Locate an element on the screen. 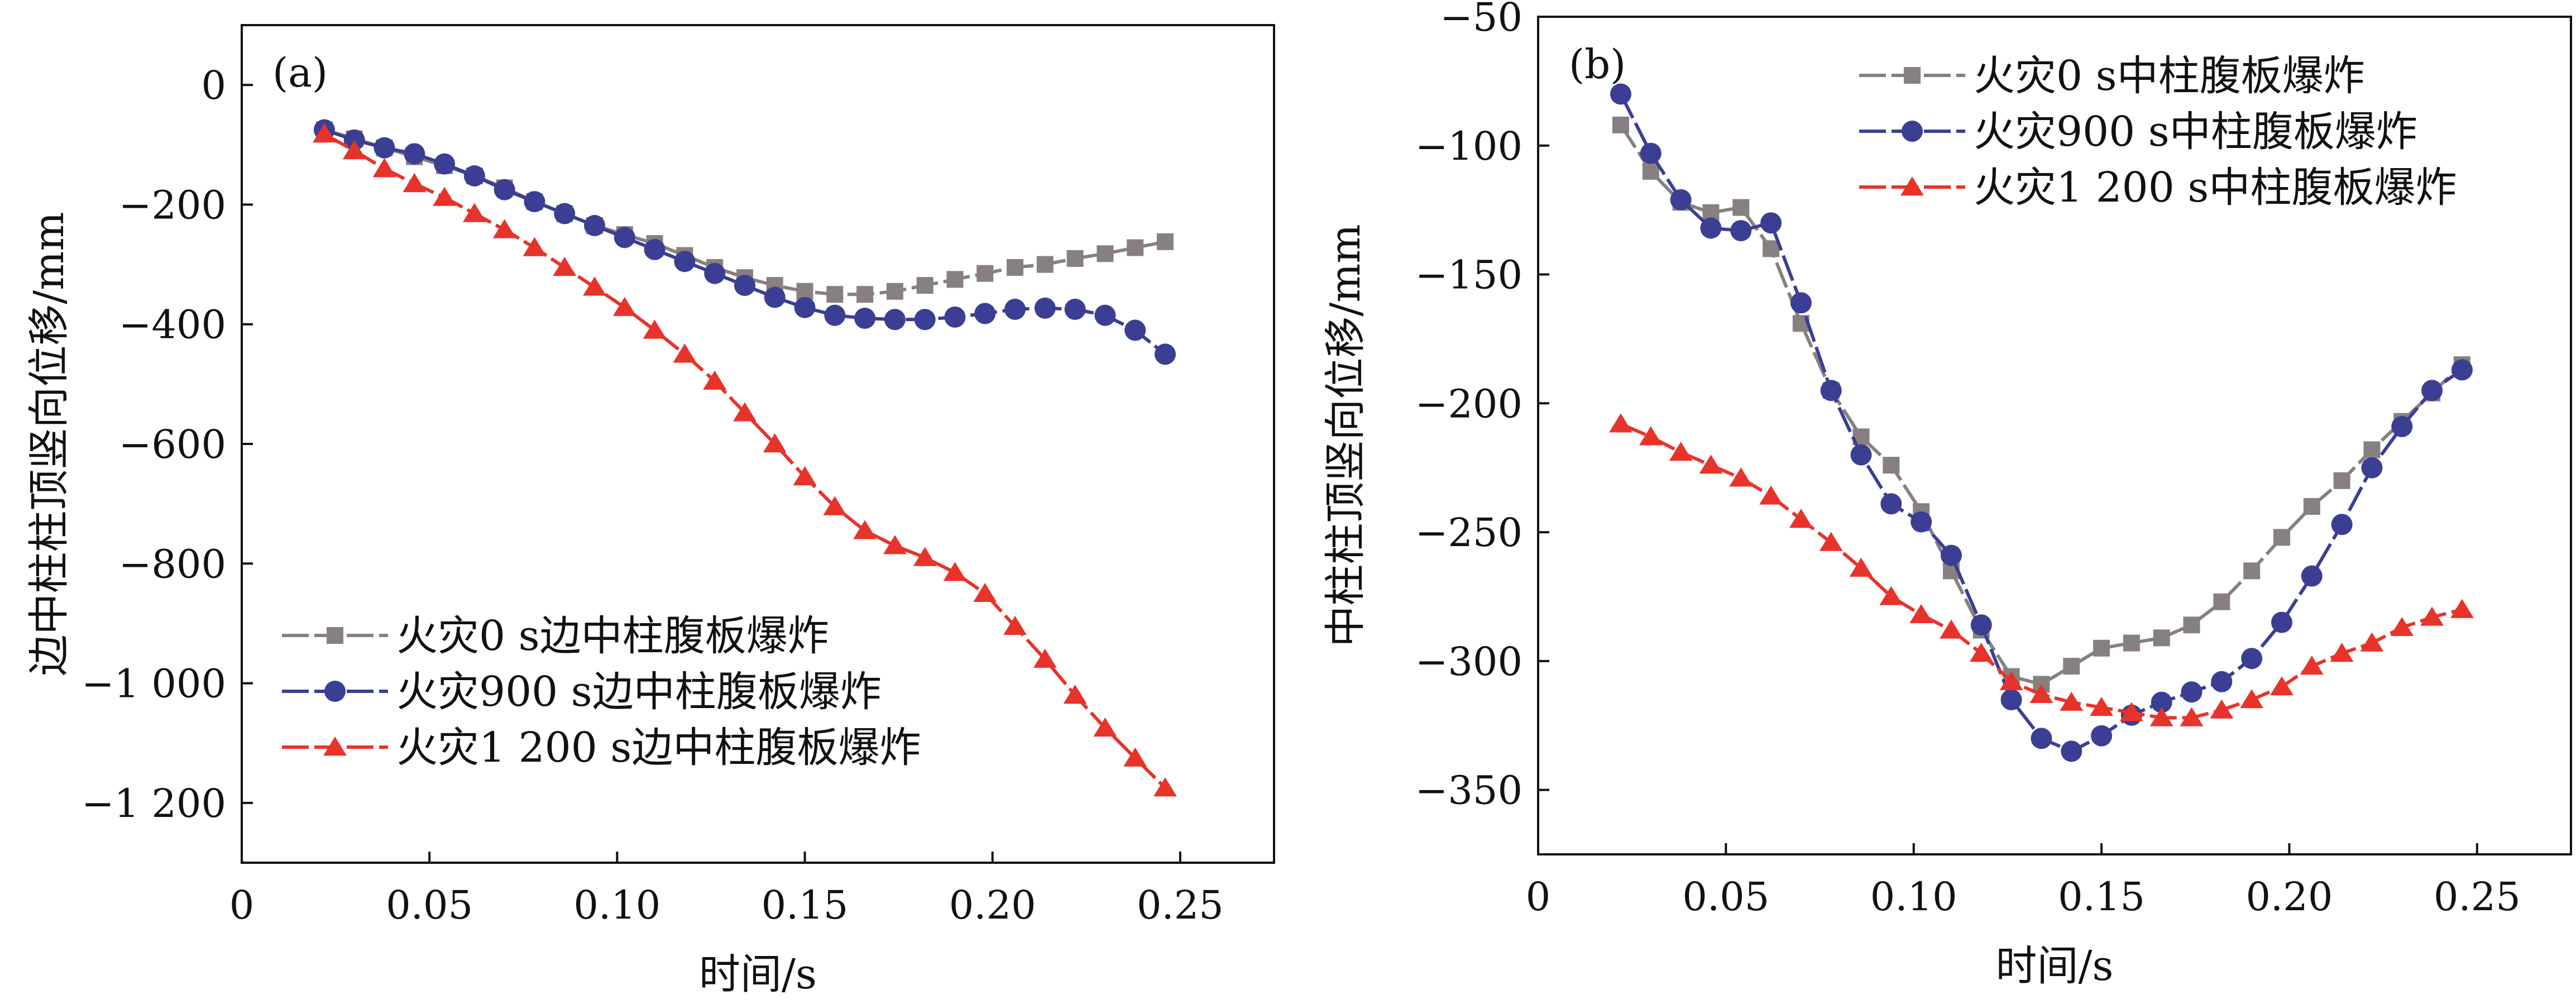  x-axis-label: 时间/s is located at coordinates (2055, 966).